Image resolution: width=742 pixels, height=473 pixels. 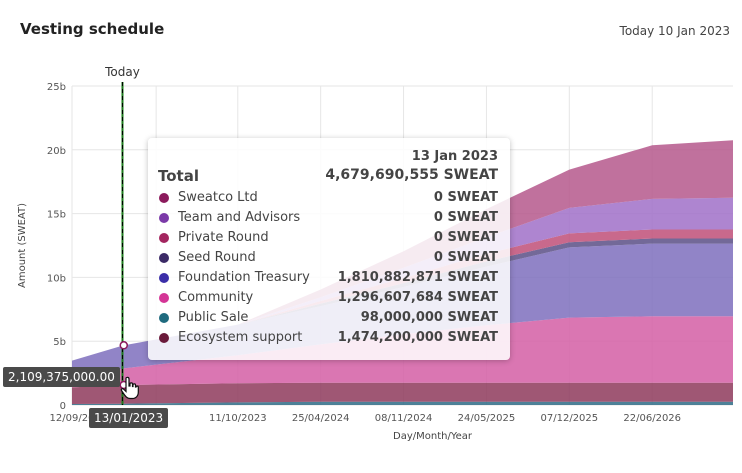 What do you see at coordinates (216, 297) in the screenshot?
I see `tooltip-series-name: Community` at bounding box center [216, 297].